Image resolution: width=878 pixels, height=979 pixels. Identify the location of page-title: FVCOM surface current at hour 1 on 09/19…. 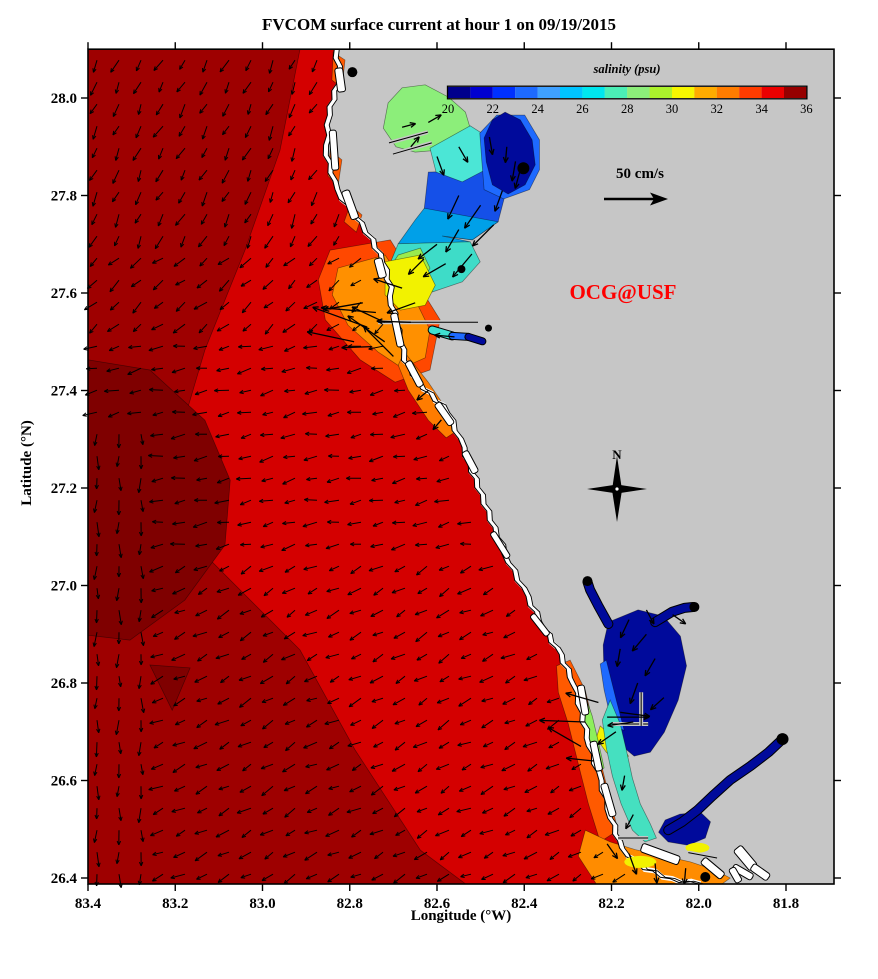
(439, 24).